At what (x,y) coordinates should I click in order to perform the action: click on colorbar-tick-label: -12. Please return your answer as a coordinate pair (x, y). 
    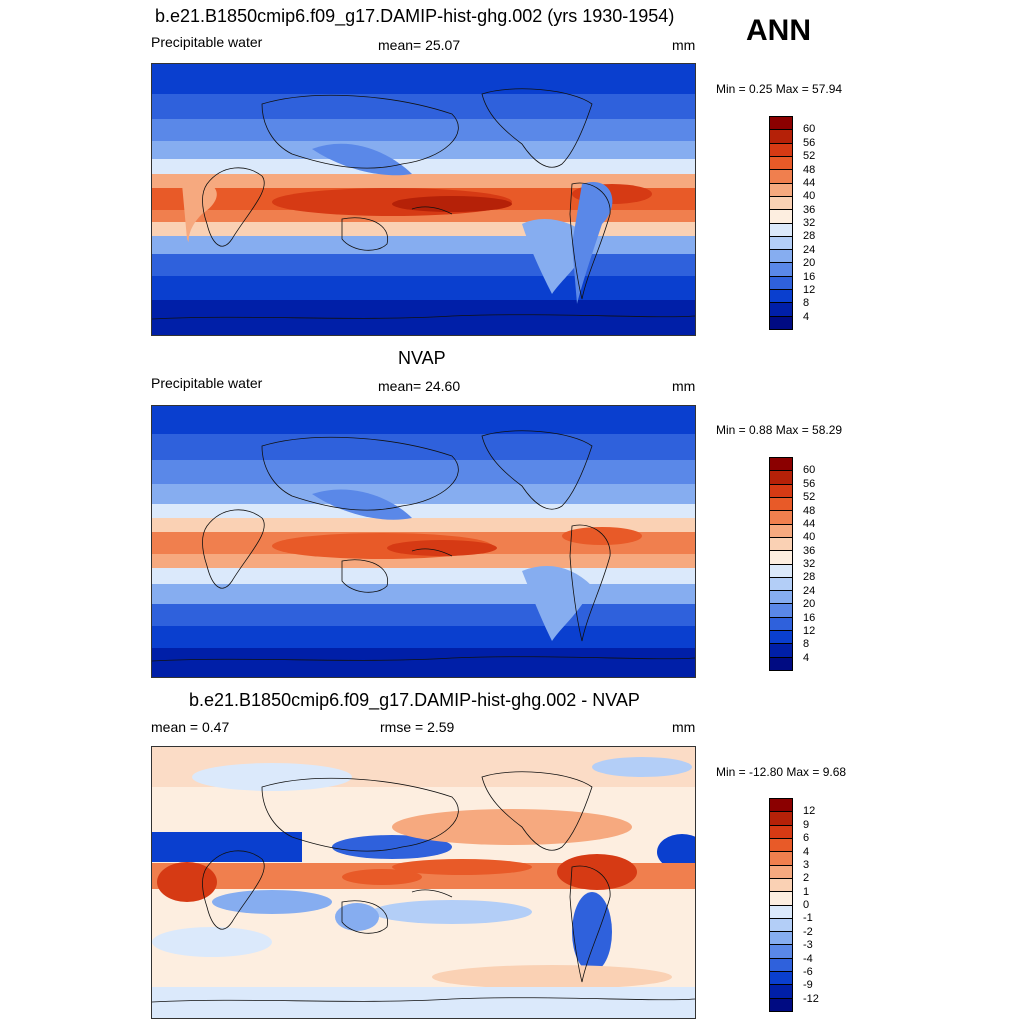
    Looking at the image, I should click on (811, 998).